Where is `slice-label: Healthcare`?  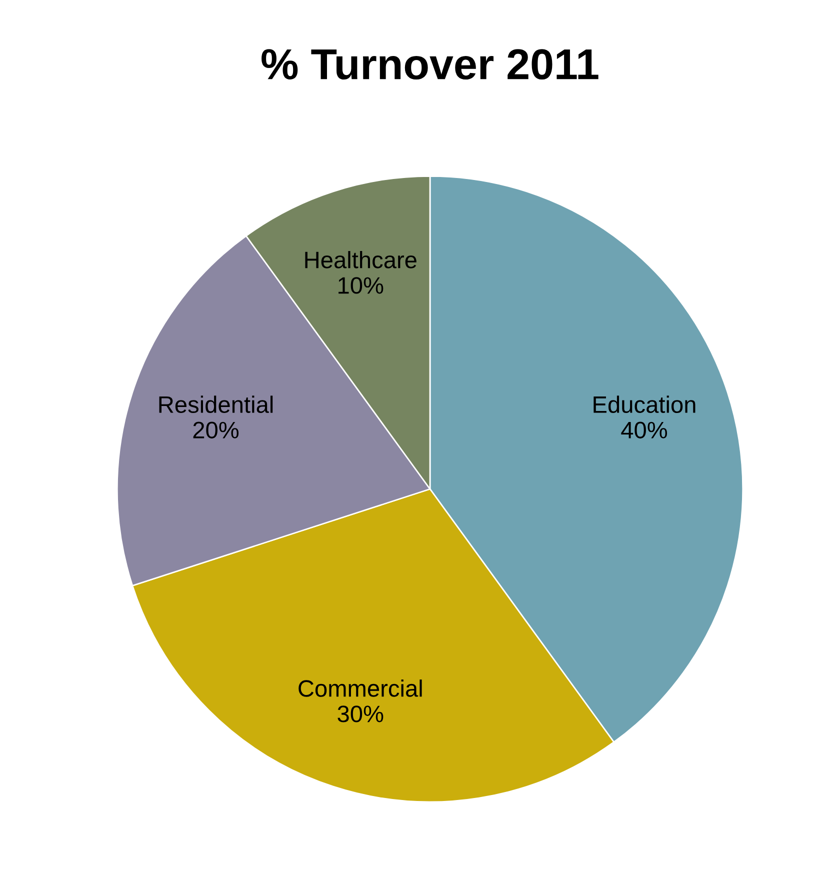 slice-label: Healthcare is located at coordinates (360, 259).